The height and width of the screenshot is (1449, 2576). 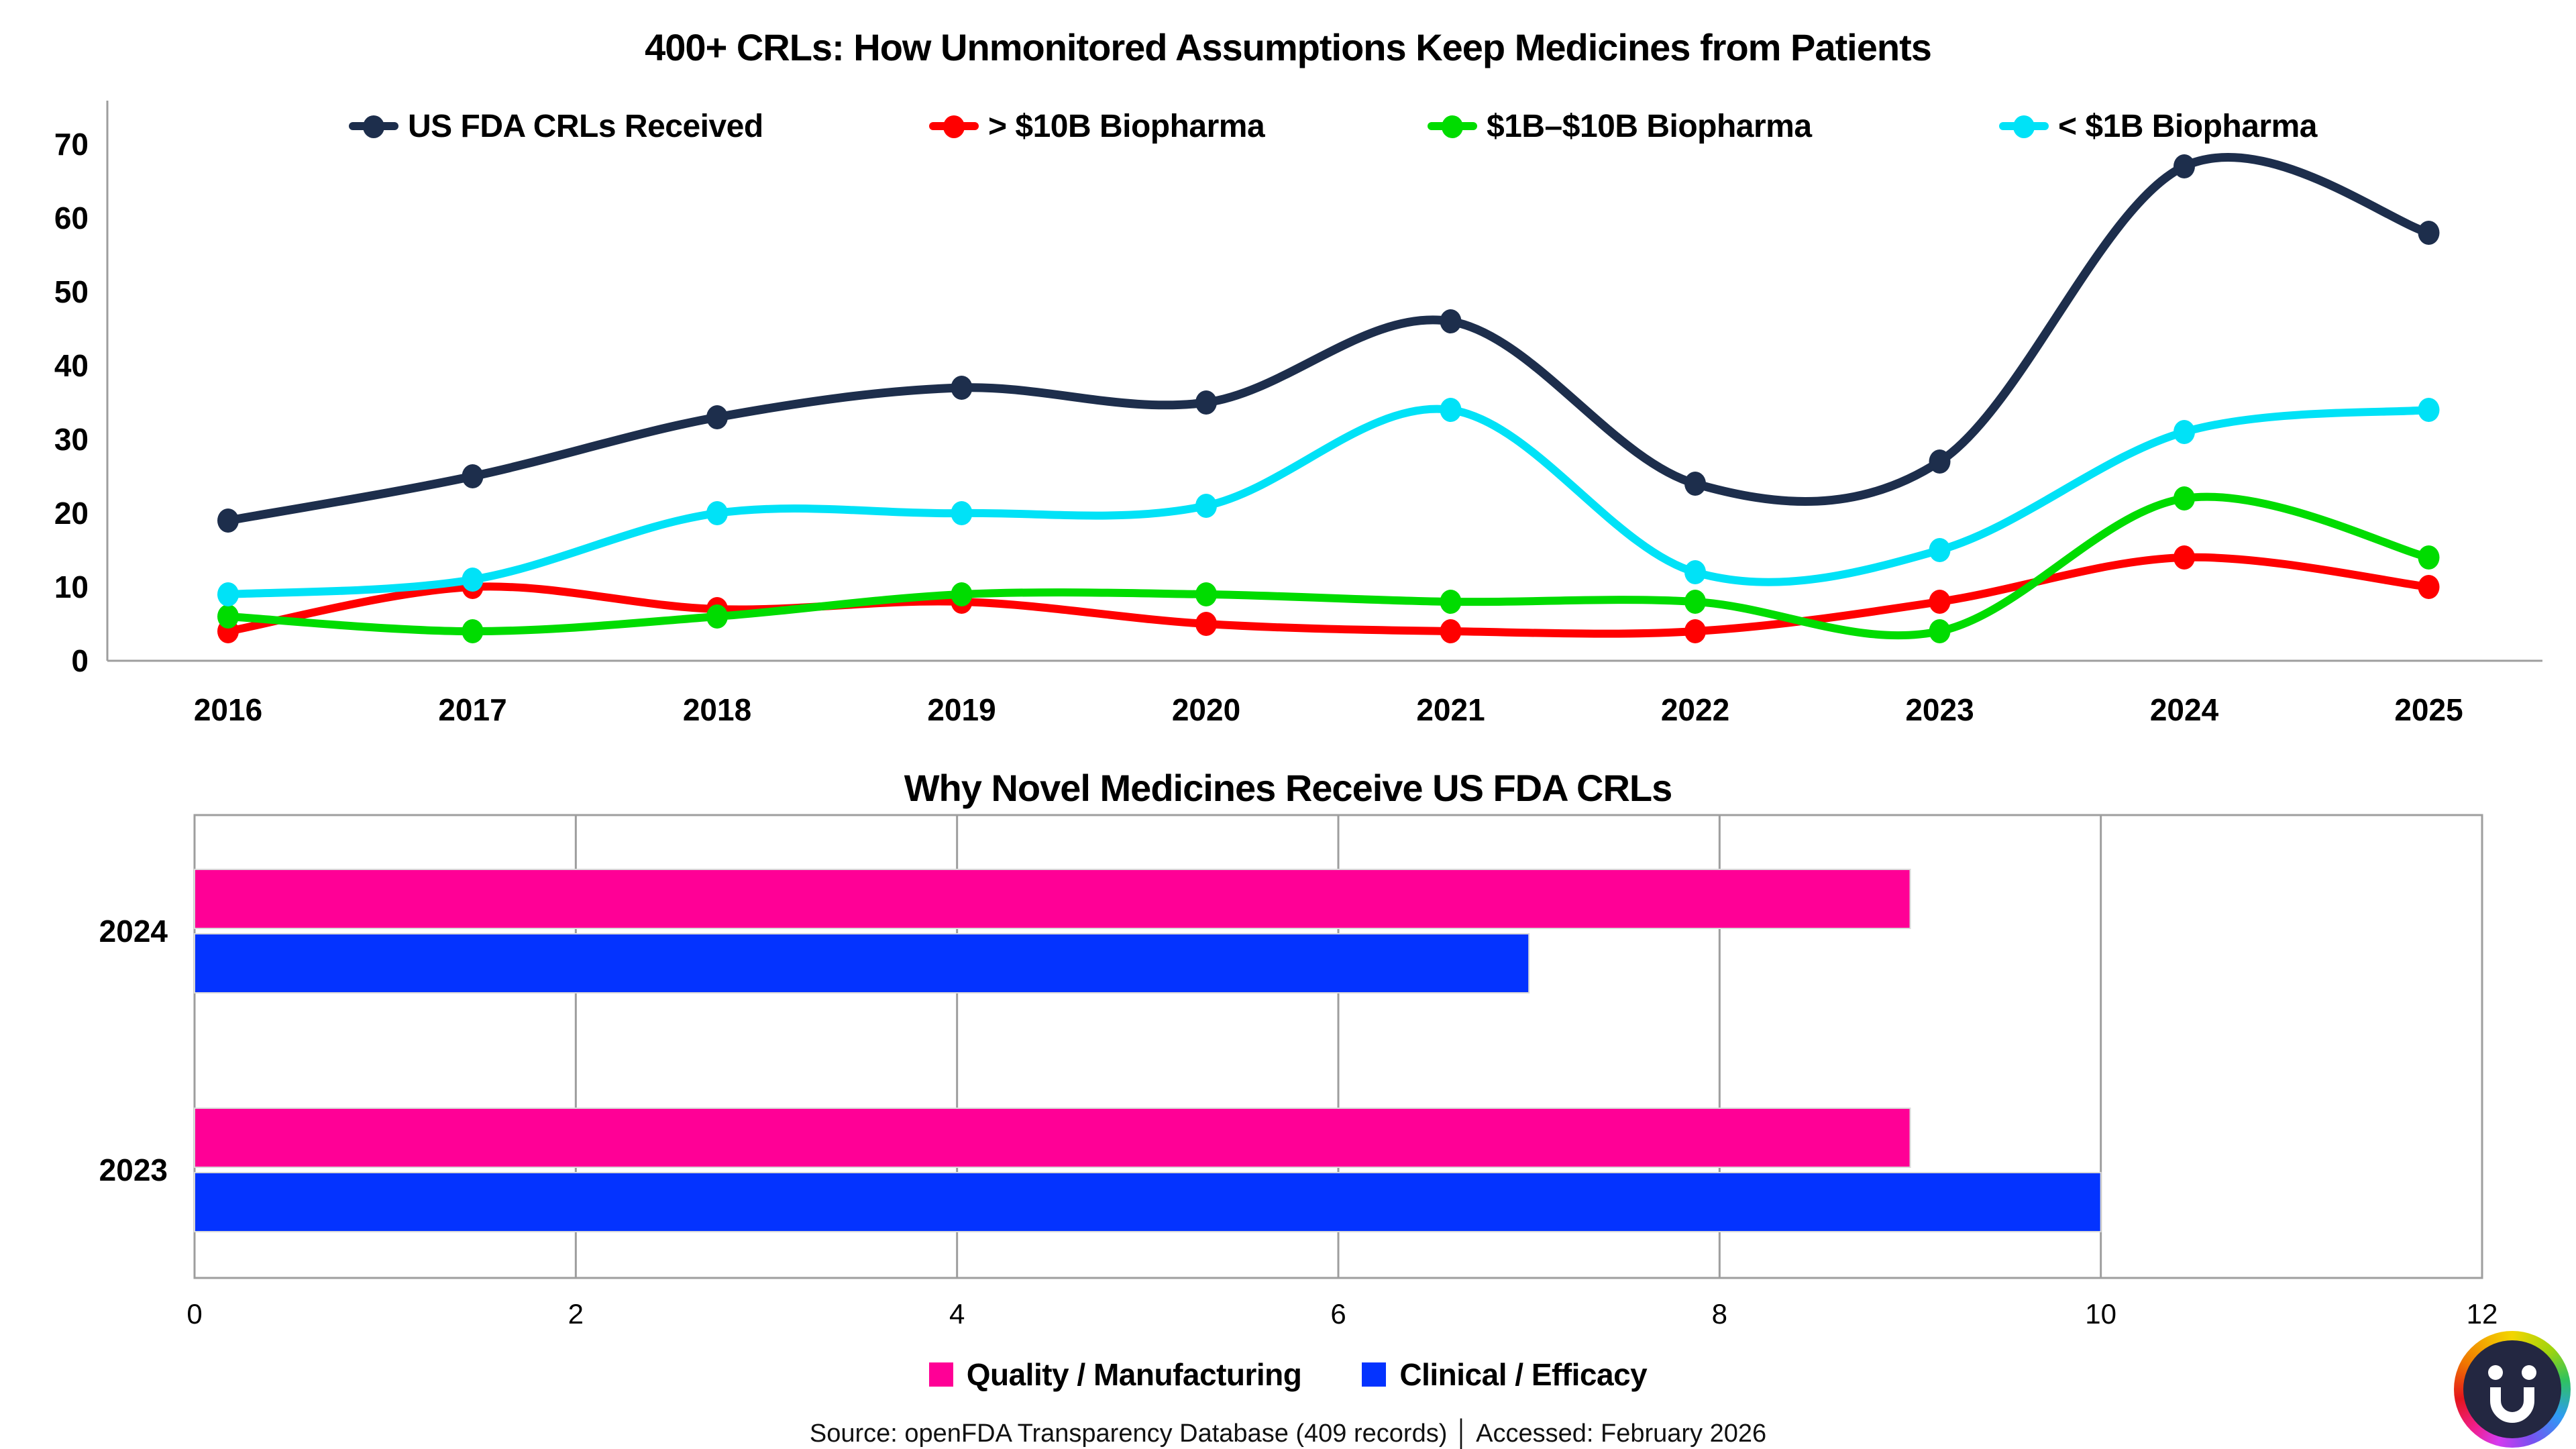 I want to click on legend-label: $1B–$10B Biopharma, so click(x=1649, y=126).